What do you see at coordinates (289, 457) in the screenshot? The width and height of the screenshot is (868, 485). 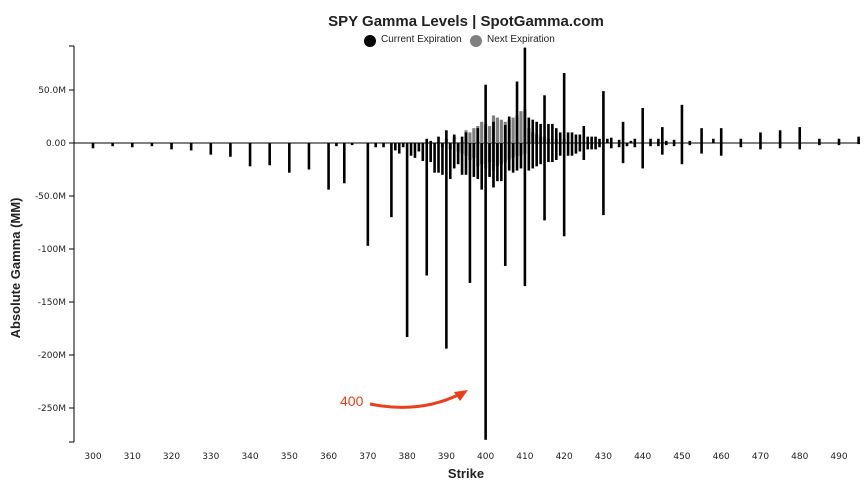 I see `x-tick-label: 350` at bounding box center [289, 457].